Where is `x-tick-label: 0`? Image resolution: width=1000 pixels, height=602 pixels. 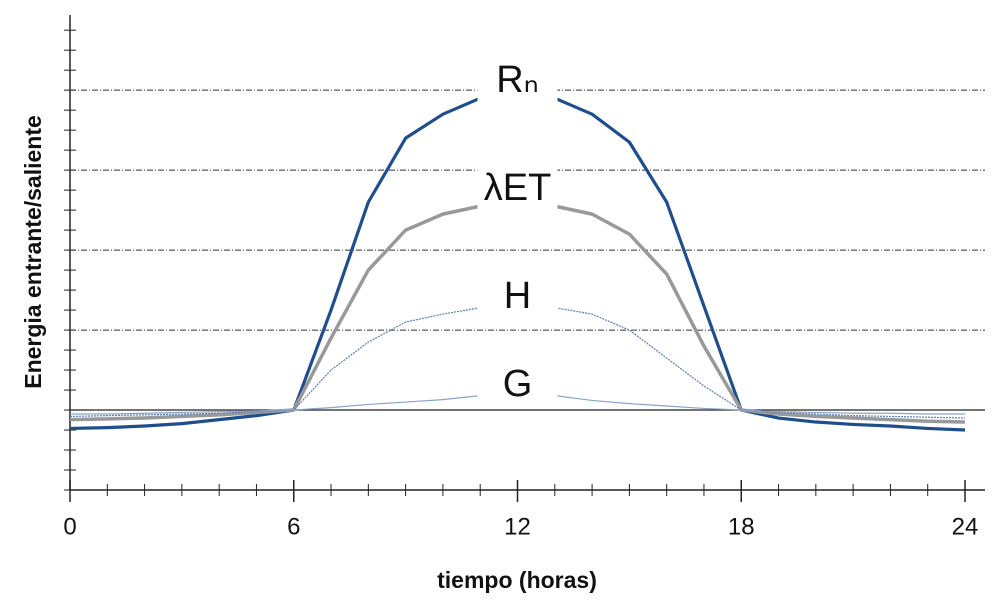
x-tick-label: 0 is located at coordinates (69, 526).